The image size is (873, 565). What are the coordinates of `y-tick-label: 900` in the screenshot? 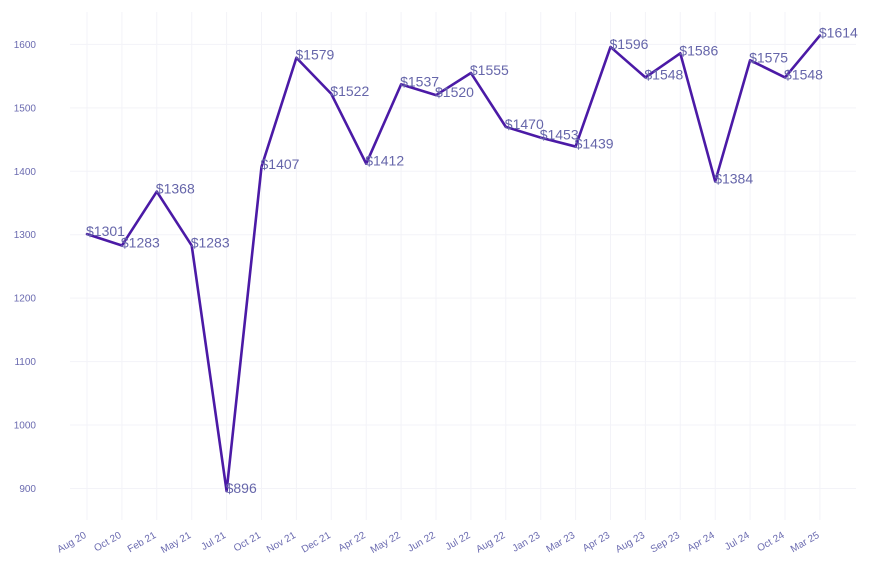 It's located at (27, 489).